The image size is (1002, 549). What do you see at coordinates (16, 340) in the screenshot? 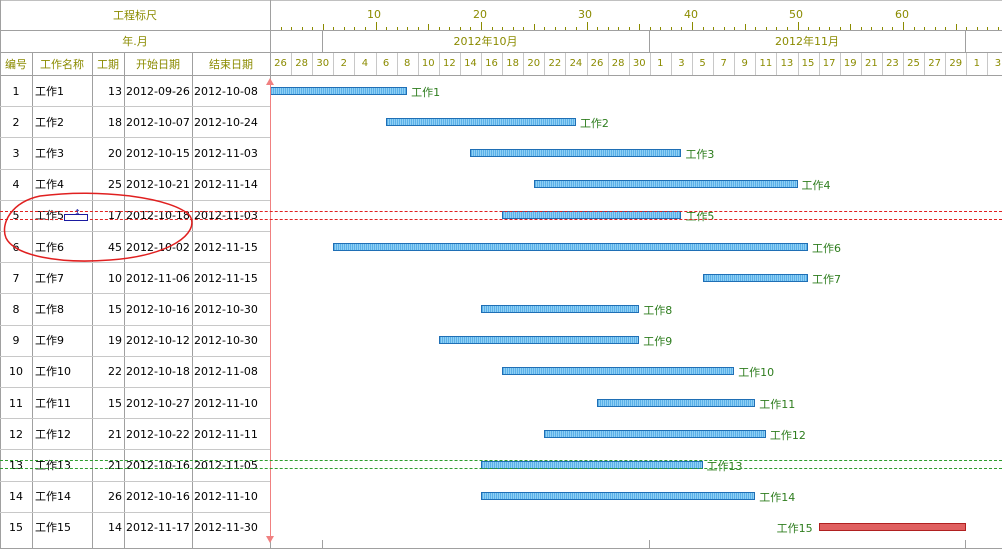
I see `row-id: 9` at bounding box center [16, 340].